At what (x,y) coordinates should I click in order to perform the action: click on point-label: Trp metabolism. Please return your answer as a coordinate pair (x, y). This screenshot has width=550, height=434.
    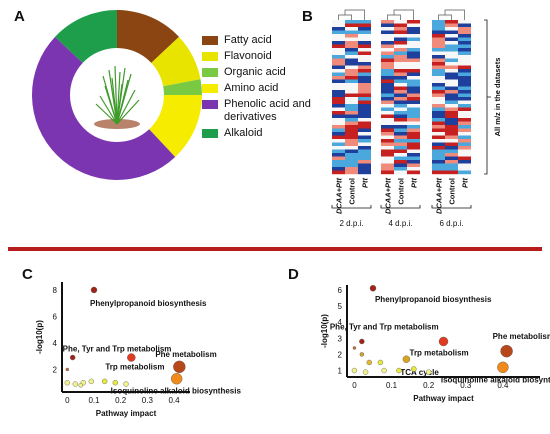
    Looking at the image, I should click on (134, 367).